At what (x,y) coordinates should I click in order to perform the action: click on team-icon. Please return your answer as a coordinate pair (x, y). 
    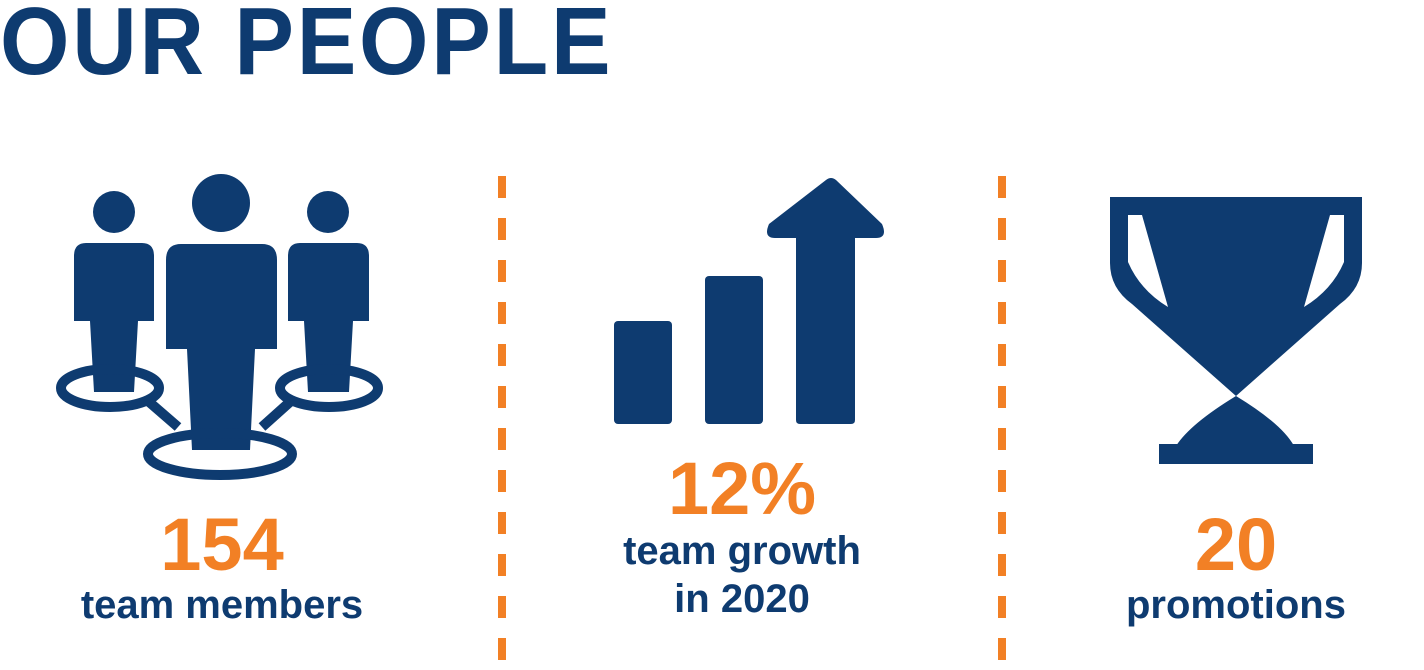
    Looking at the image, I should click on (219, 327).